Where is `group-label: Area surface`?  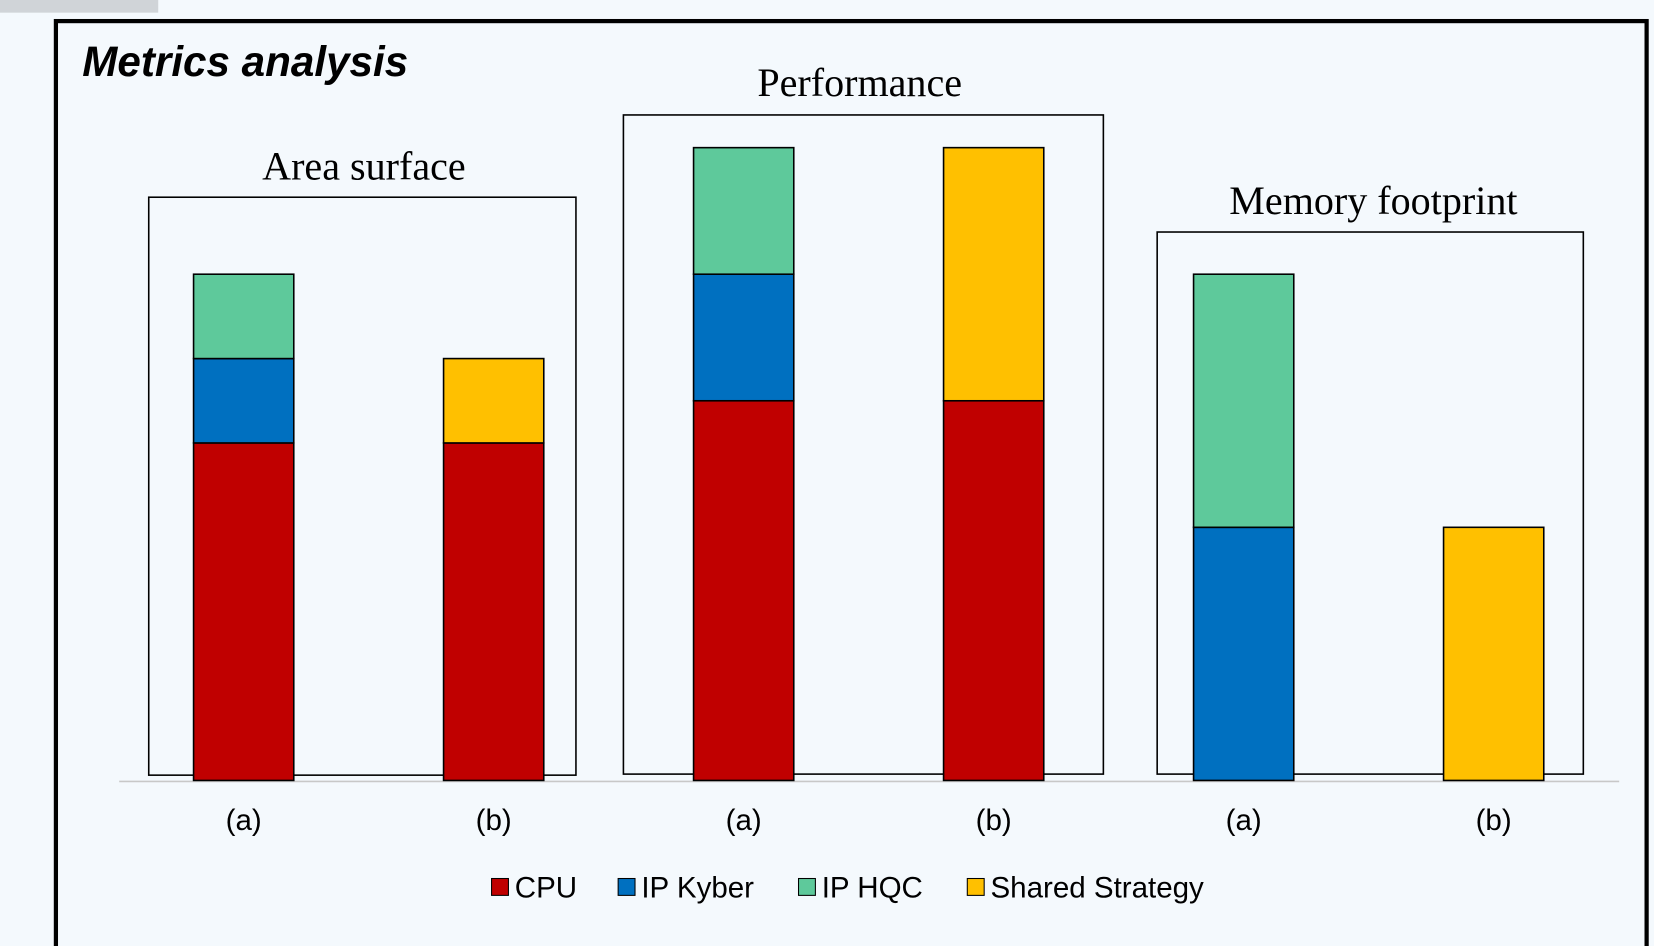
group-label: Area surface is located at coordinates (364, 165).